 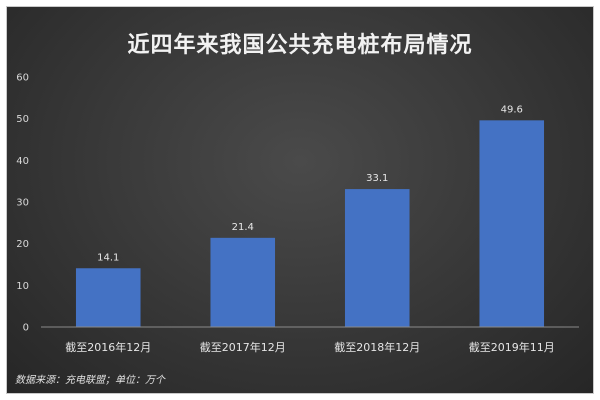 What do you see at coordinates (22, 286) in the screenshot?
I see `y-tick-label: 10` at bounding box center [22, 286].